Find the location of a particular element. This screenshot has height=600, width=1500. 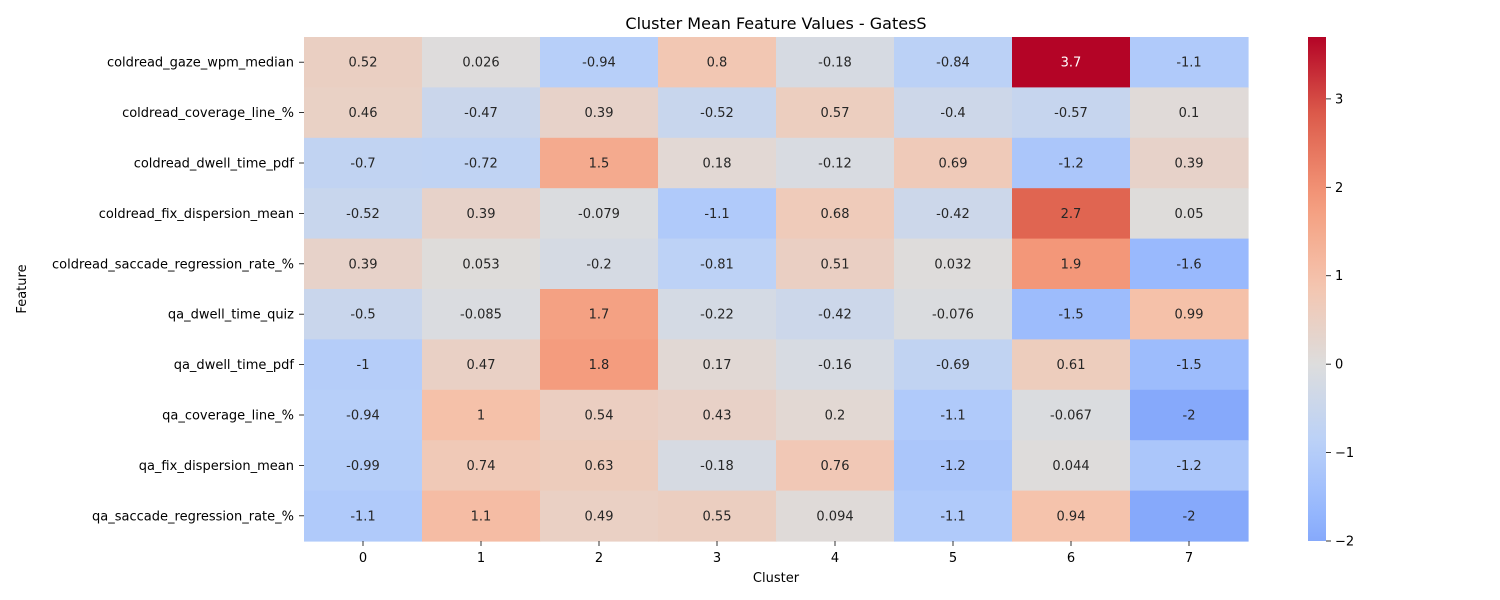

cell-value-label: 0.05 is located at coordinates (1189, 214).